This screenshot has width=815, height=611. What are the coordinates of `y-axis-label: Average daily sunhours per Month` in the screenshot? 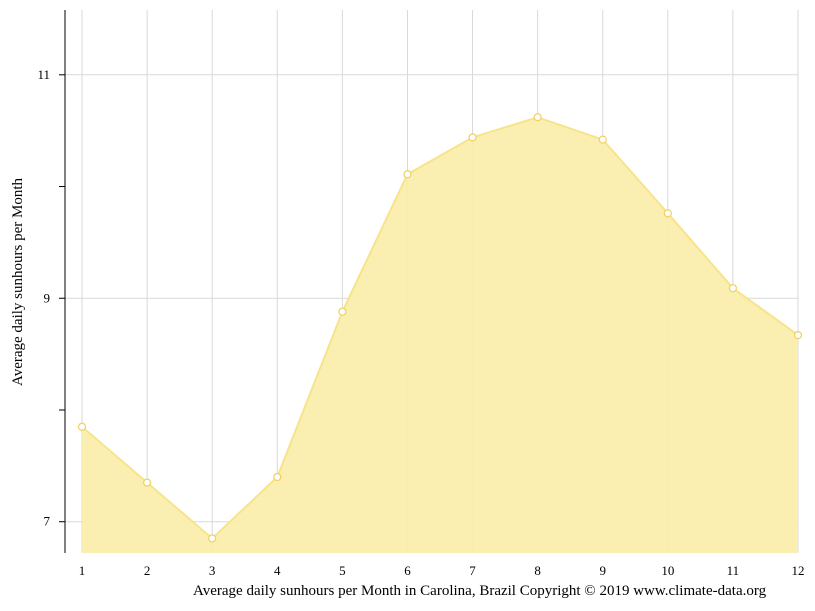 It's located at (18, 282).